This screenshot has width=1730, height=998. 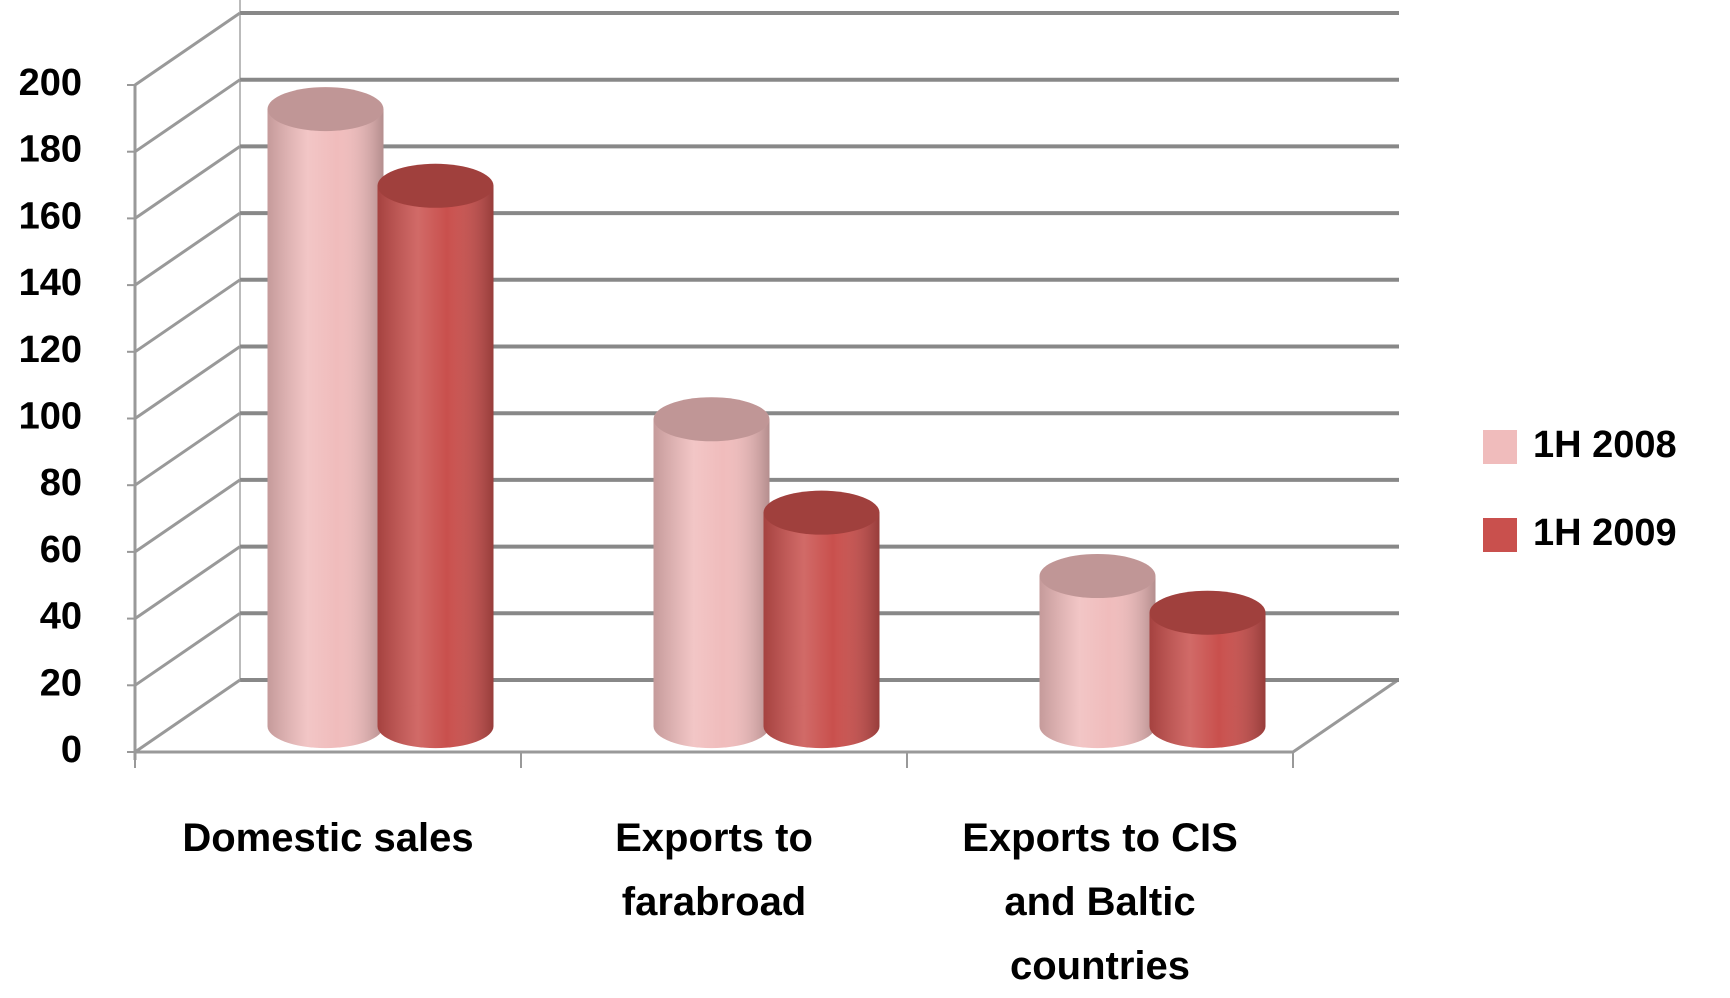 What do you see at coordinates (71, 750) in the screenshot?
I see `y-tick-label: 0` at bounding box center [71, 750].